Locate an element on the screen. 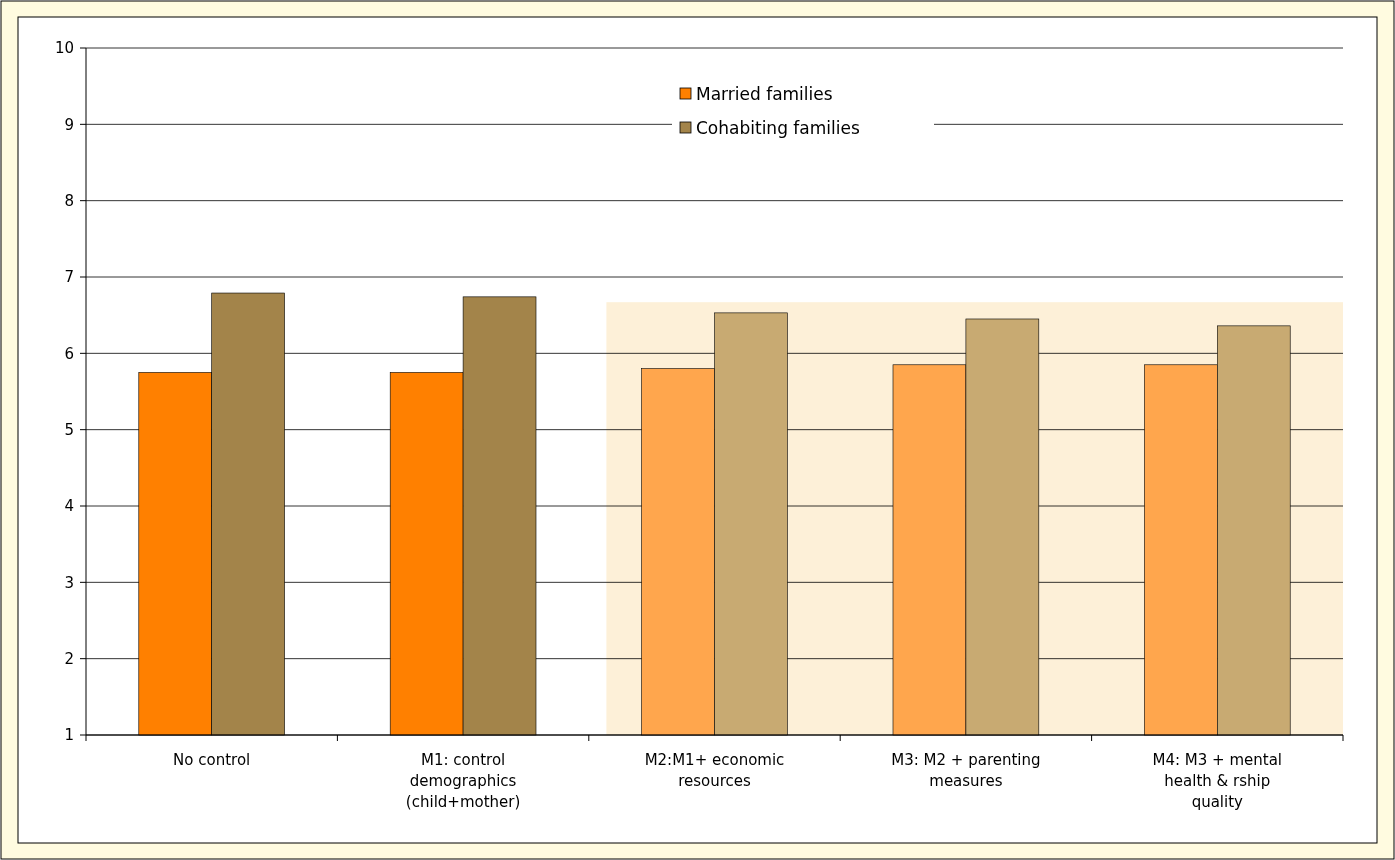 This screenshot has height=860, width=1395. x-tick-label: M3: M2 + parenting measures is located at coordinates (966, 770).